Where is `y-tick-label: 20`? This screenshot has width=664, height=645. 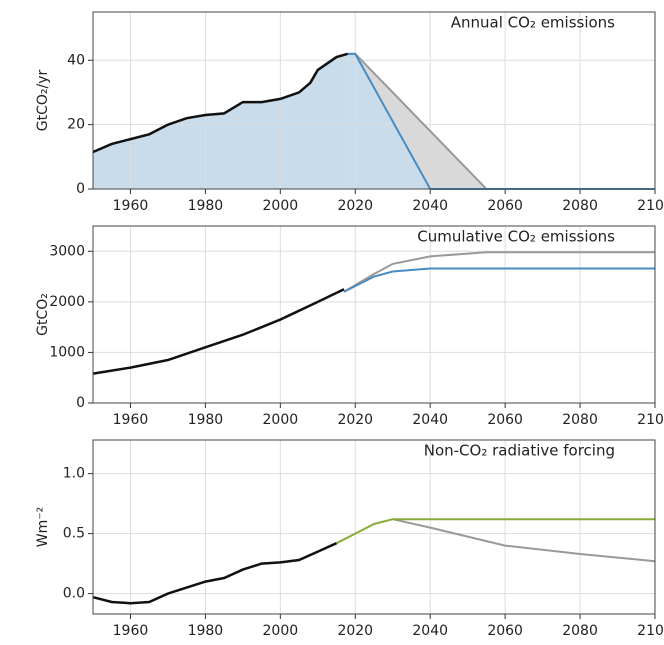
y-tick-label: 20 is located at coordinates (76, 125).